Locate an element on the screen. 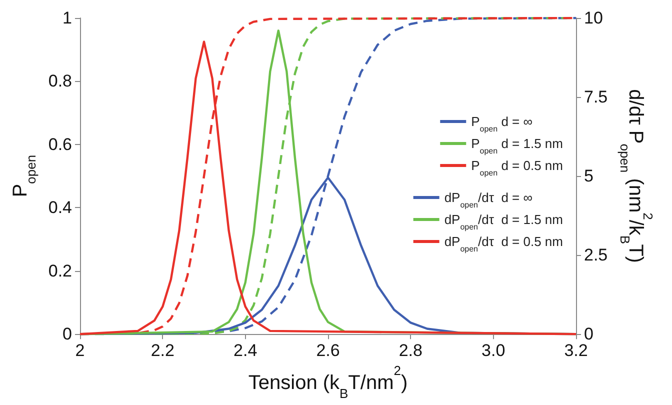 The width and height of the screenshot is (672, 405). x-tick-label: 2 is located at coordinates (80, 350).